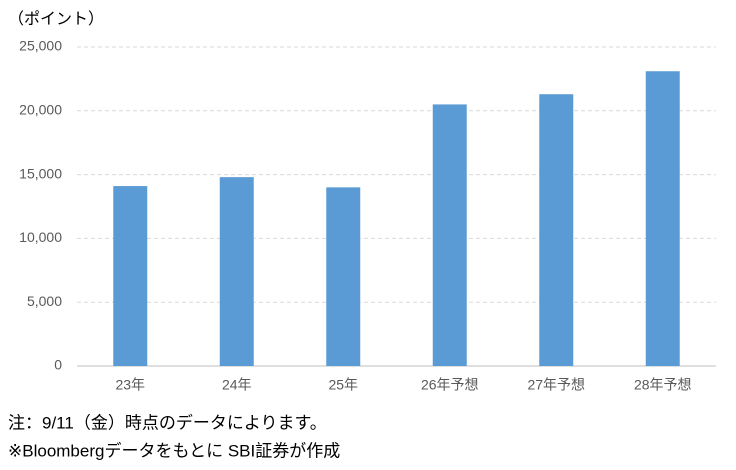 This screenshot has height=470, width=736. I want to click on x-tick-label: 25年, so click(343, 385).